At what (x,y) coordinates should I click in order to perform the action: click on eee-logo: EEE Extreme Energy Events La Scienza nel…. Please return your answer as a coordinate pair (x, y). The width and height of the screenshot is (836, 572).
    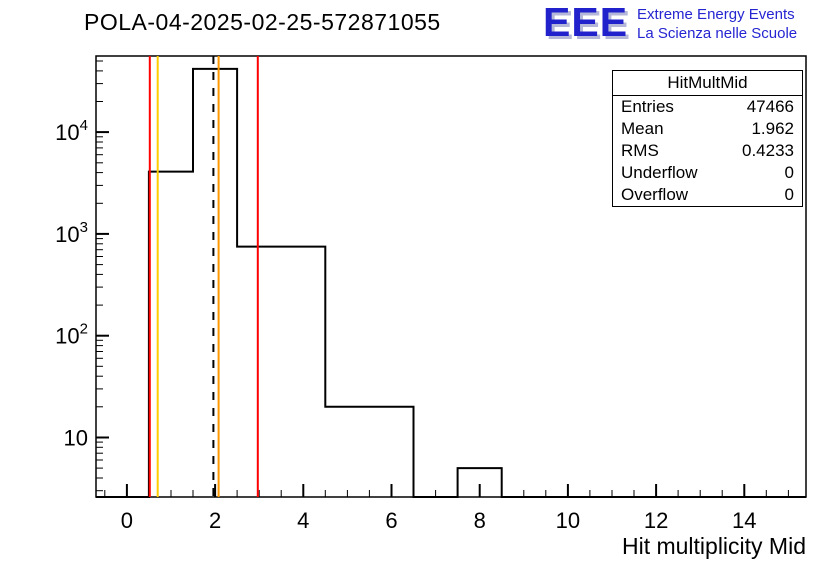
    Looking at the image, I should click on (670, 22).